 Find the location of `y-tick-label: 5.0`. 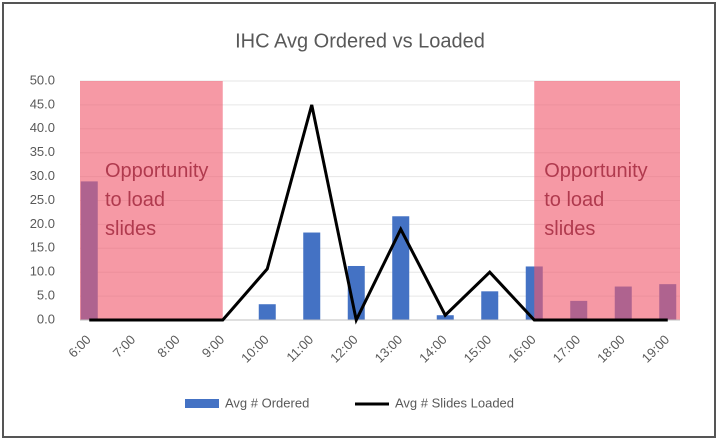

y-tick-label: 5.0 is located at coordinates (46, 295).